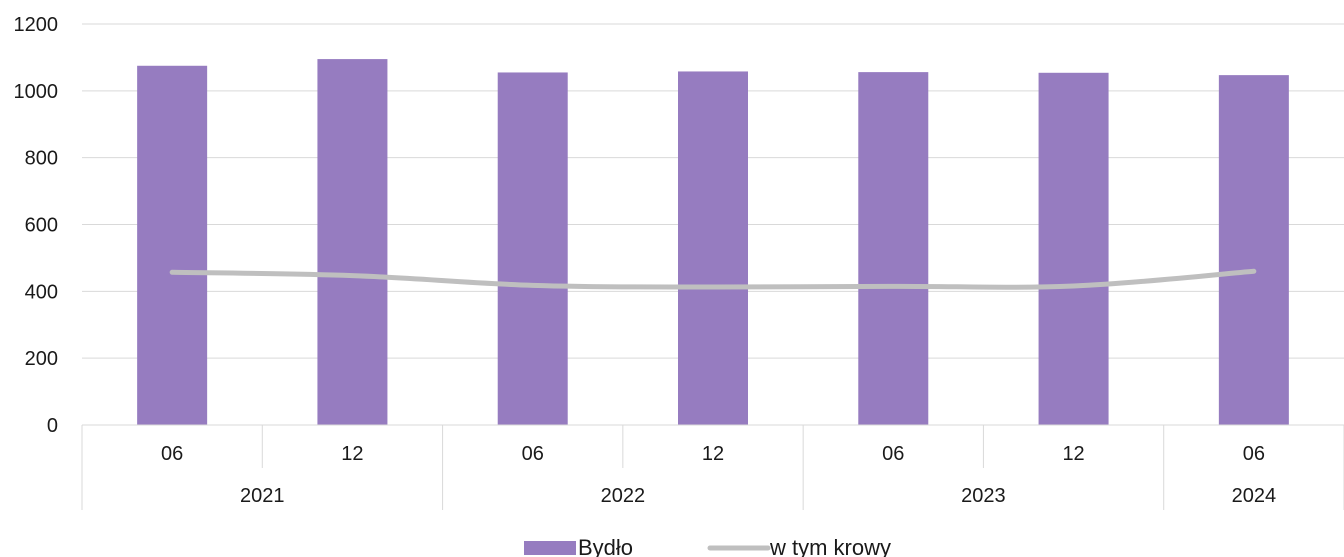  Describe the element at coordinates (713, 279) in the screenshot. I see `line-series` at that location.